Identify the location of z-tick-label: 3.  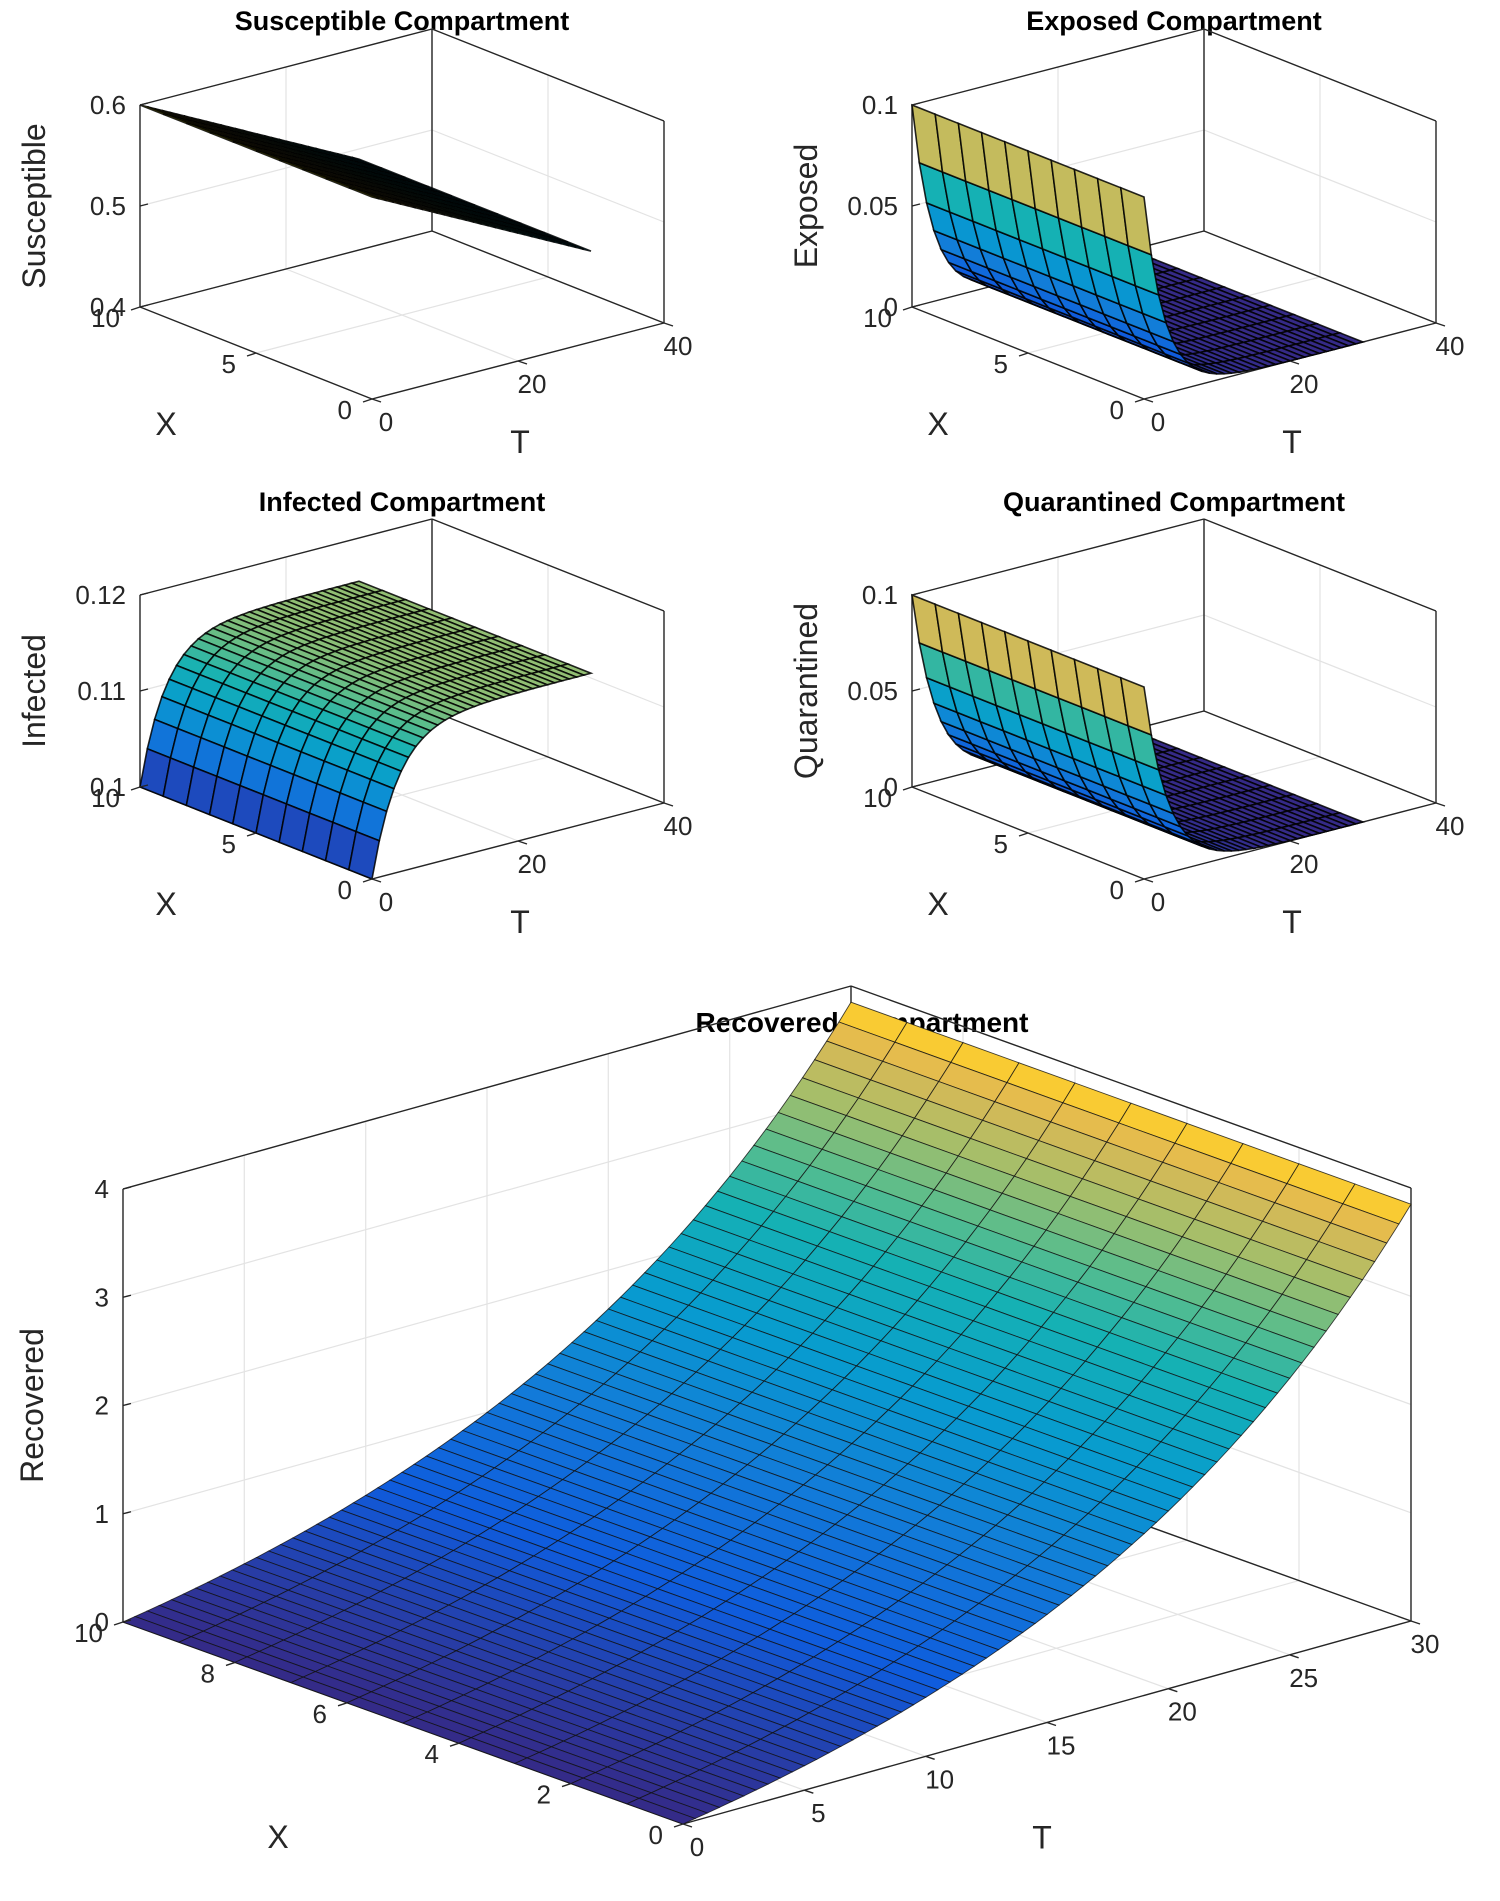
(102, 1297).